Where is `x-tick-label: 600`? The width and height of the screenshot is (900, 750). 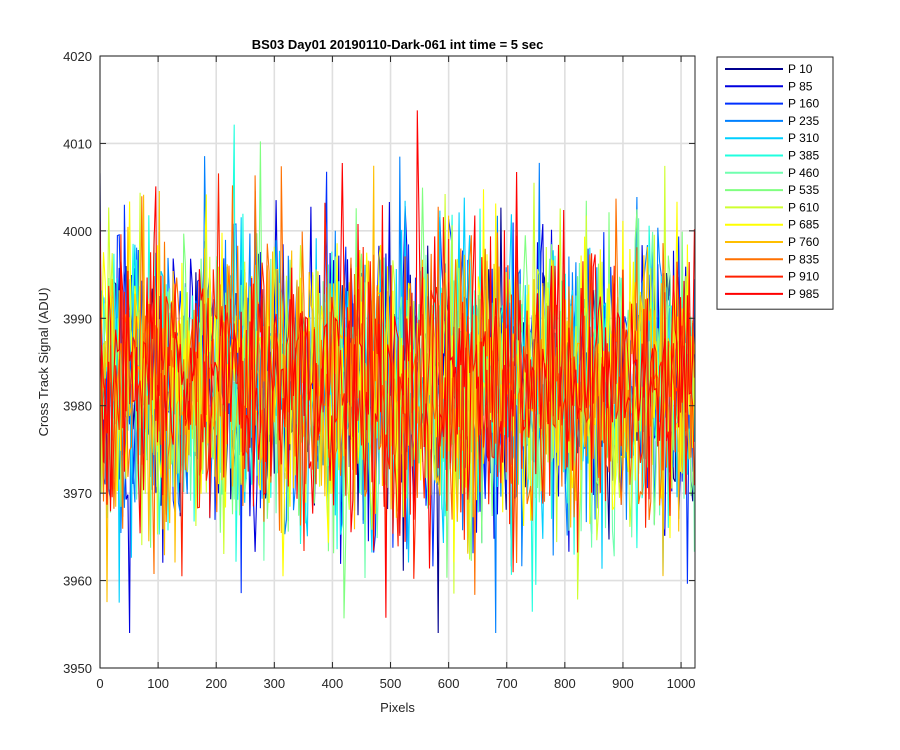 x-tick-label: 600 is located at coordinates (449, 683).